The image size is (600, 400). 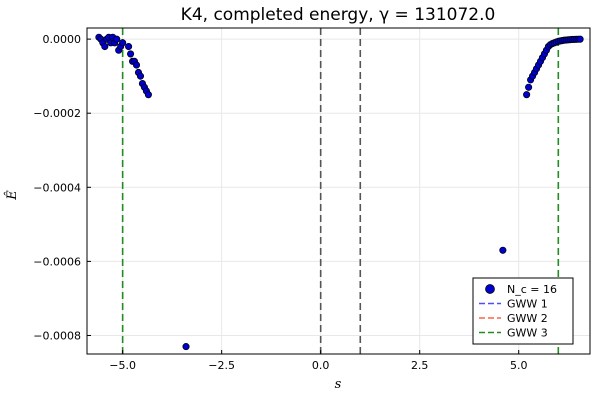 I want to click on y-tick-label: −0.0006, so click(x=57, y=261).